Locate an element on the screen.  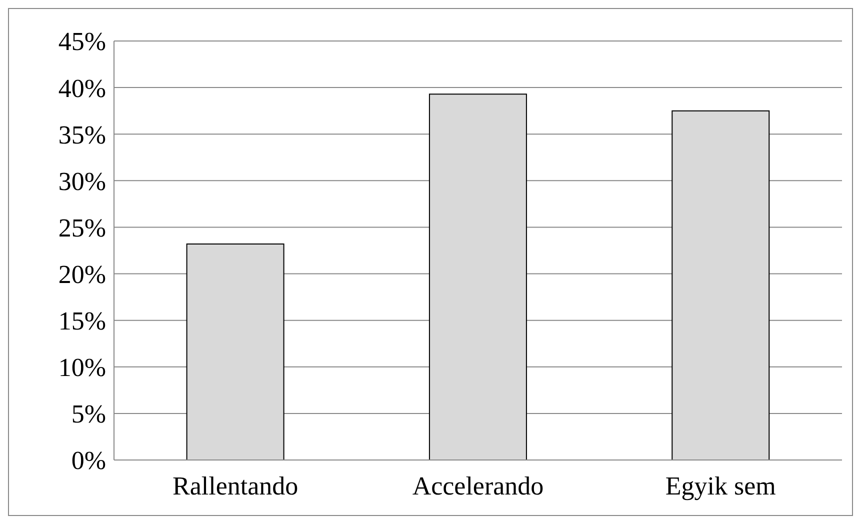
y-tick-label: 5% is located at coordinates (88, 414).